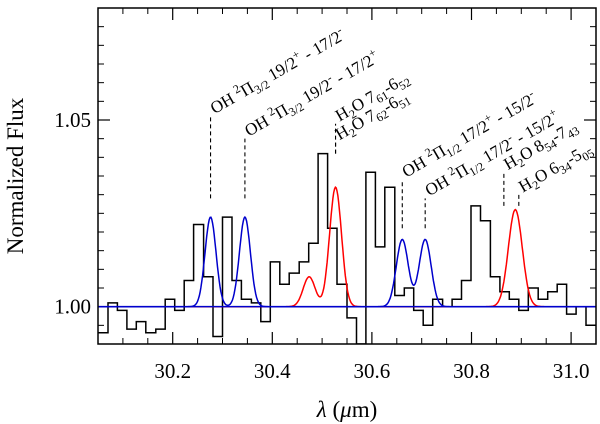  I want to click on y-tick-label: 1.05, so click(72, 120).